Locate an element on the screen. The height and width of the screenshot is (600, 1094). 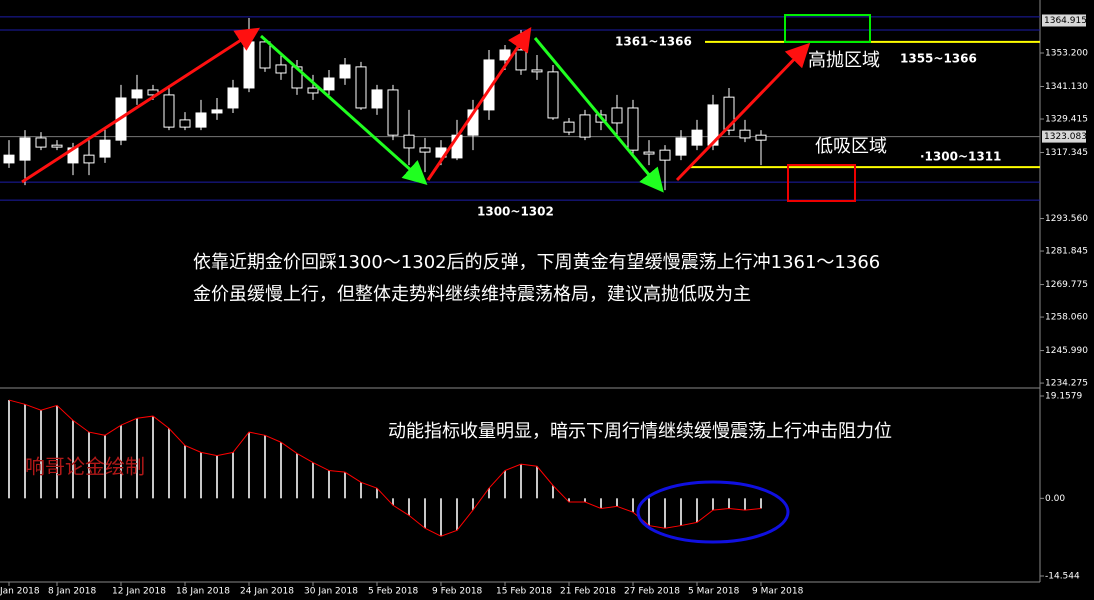
y-tick-label: 0.00 is located at coordinates (1055, 499).